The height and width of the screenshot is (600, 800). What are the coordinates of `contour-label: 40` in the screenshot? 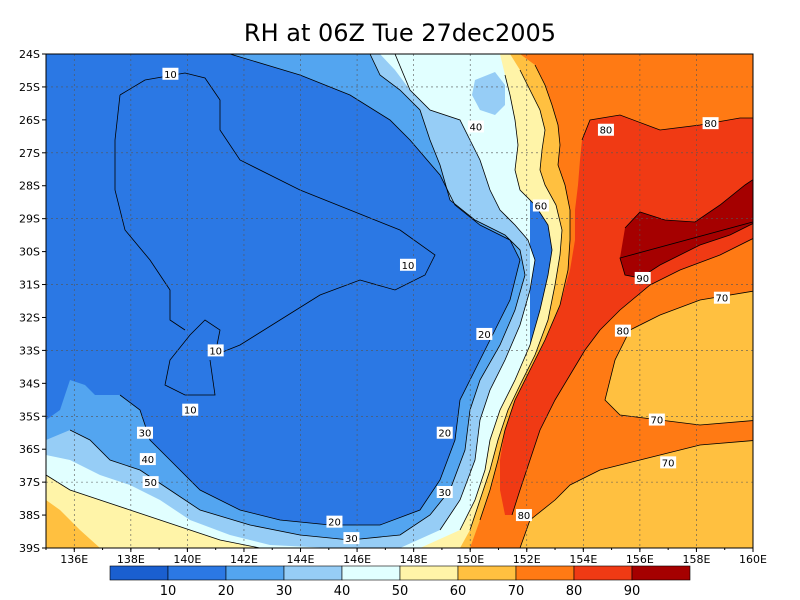 It's located at (147, 459).